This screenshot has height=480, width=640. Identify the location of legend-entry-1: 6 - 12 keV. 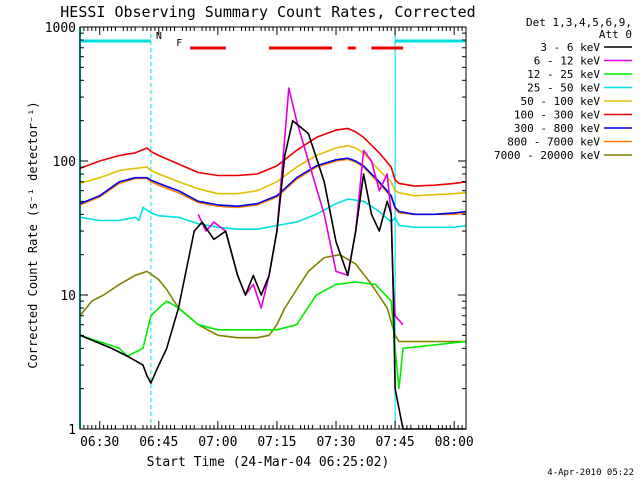
(567, 61).